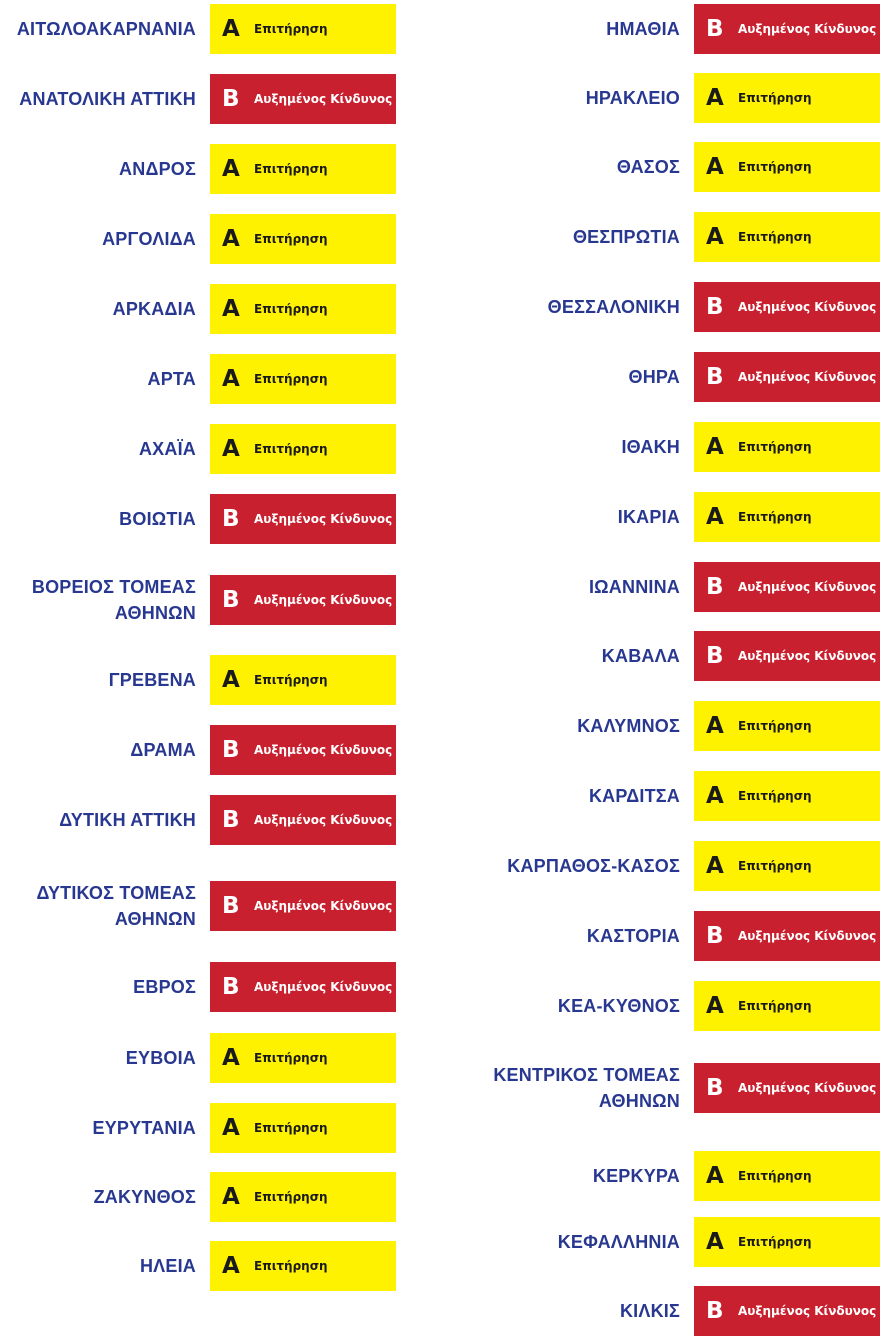  I want to click on region-name: ΑΧΑΪΑ, so click(105, 449).